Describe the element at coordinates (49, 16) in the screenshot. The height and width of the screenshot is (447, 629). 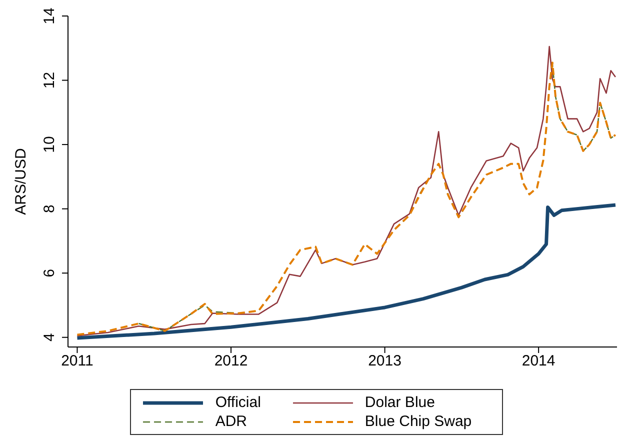
I see `y-tick-label: 14` at that location.